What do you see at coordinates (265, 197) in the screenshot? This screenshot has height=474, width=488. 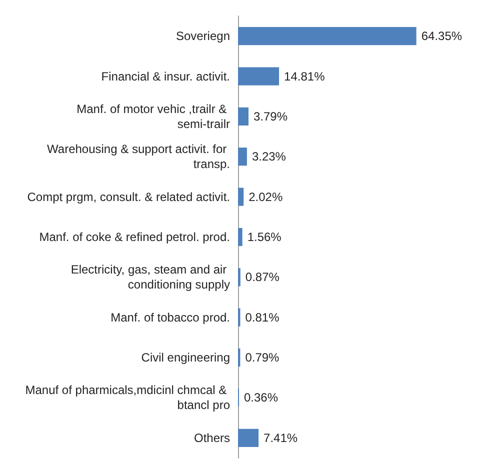 I see `data-label: 2.02%` at bounding box center [265, 197].